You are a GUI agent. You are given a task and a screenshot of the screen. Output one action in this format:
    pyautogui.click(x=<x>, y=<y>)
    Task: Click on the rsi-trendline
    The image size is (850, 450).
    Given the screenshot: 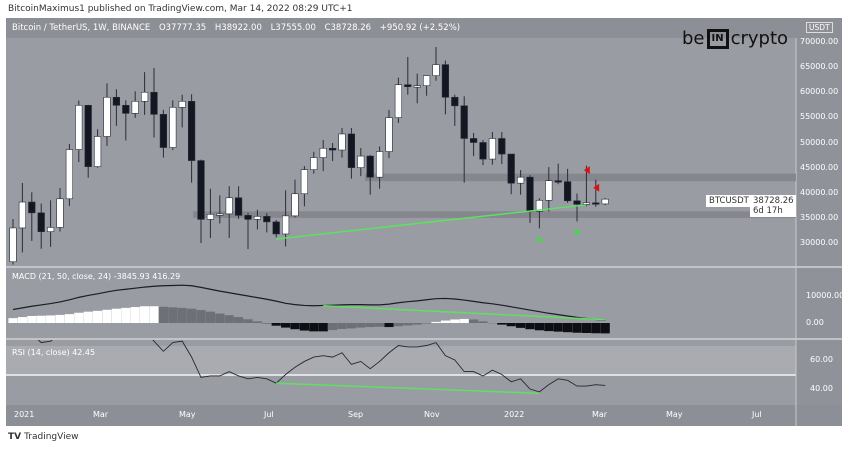 What is the action you would take?
    pyautogui.click(x=408, y=388)
    